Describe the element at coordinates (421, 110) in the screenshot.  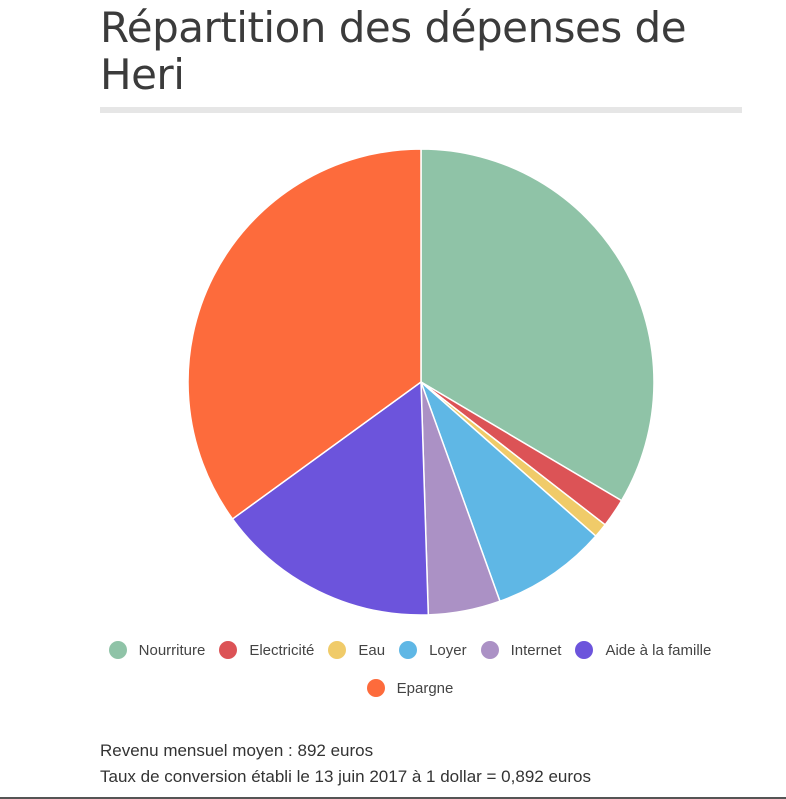
I see `title-divider` at that location.